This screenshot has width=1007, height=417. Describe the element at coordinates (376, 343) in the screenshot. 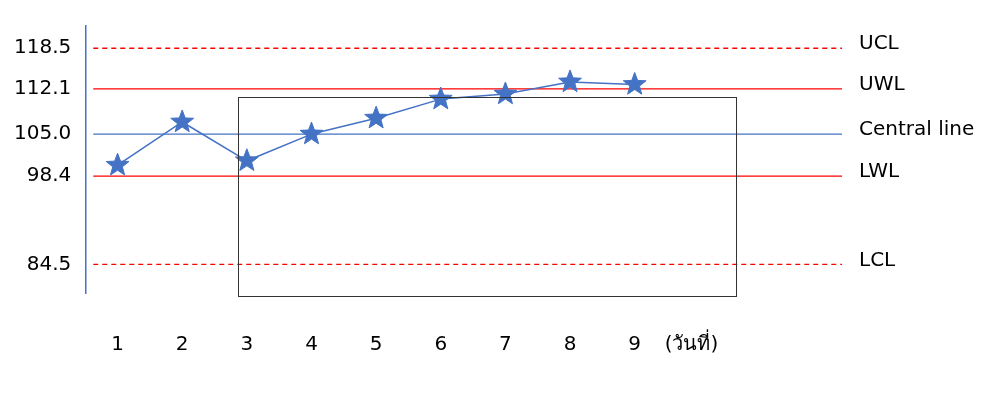

I see `x-tick-label: 5` at that location.